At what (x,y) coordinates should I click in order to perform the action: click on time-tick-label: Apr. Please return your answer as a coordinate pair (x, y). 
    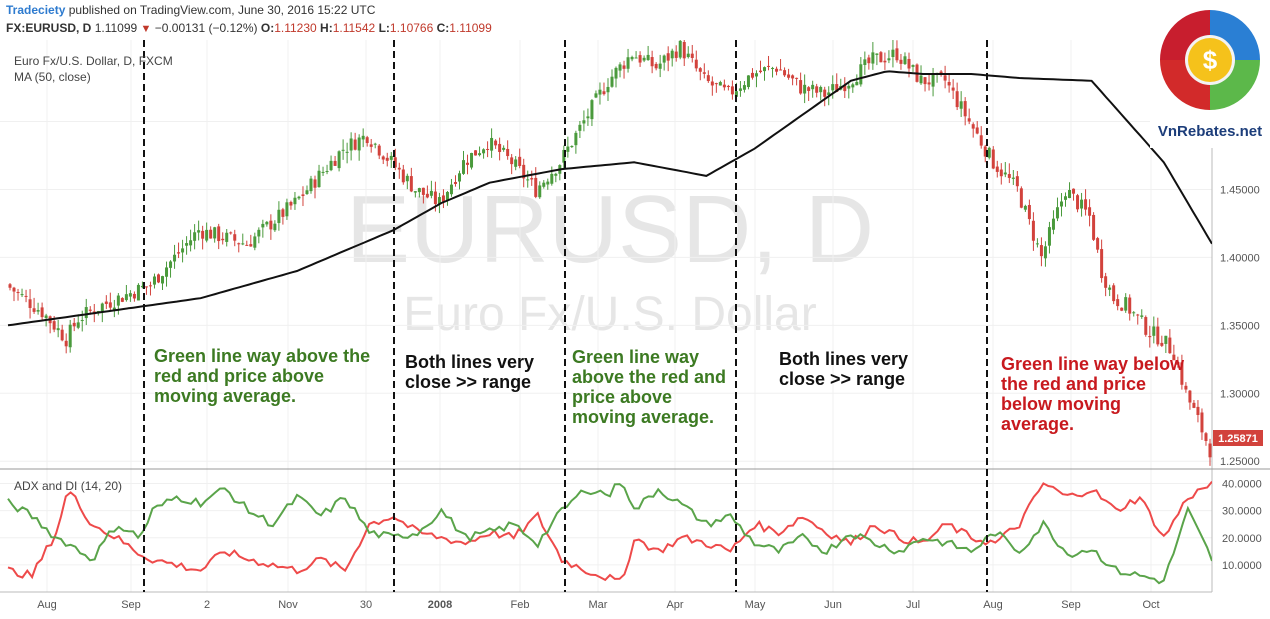
    Looking at the image, I should click on (674, 605).